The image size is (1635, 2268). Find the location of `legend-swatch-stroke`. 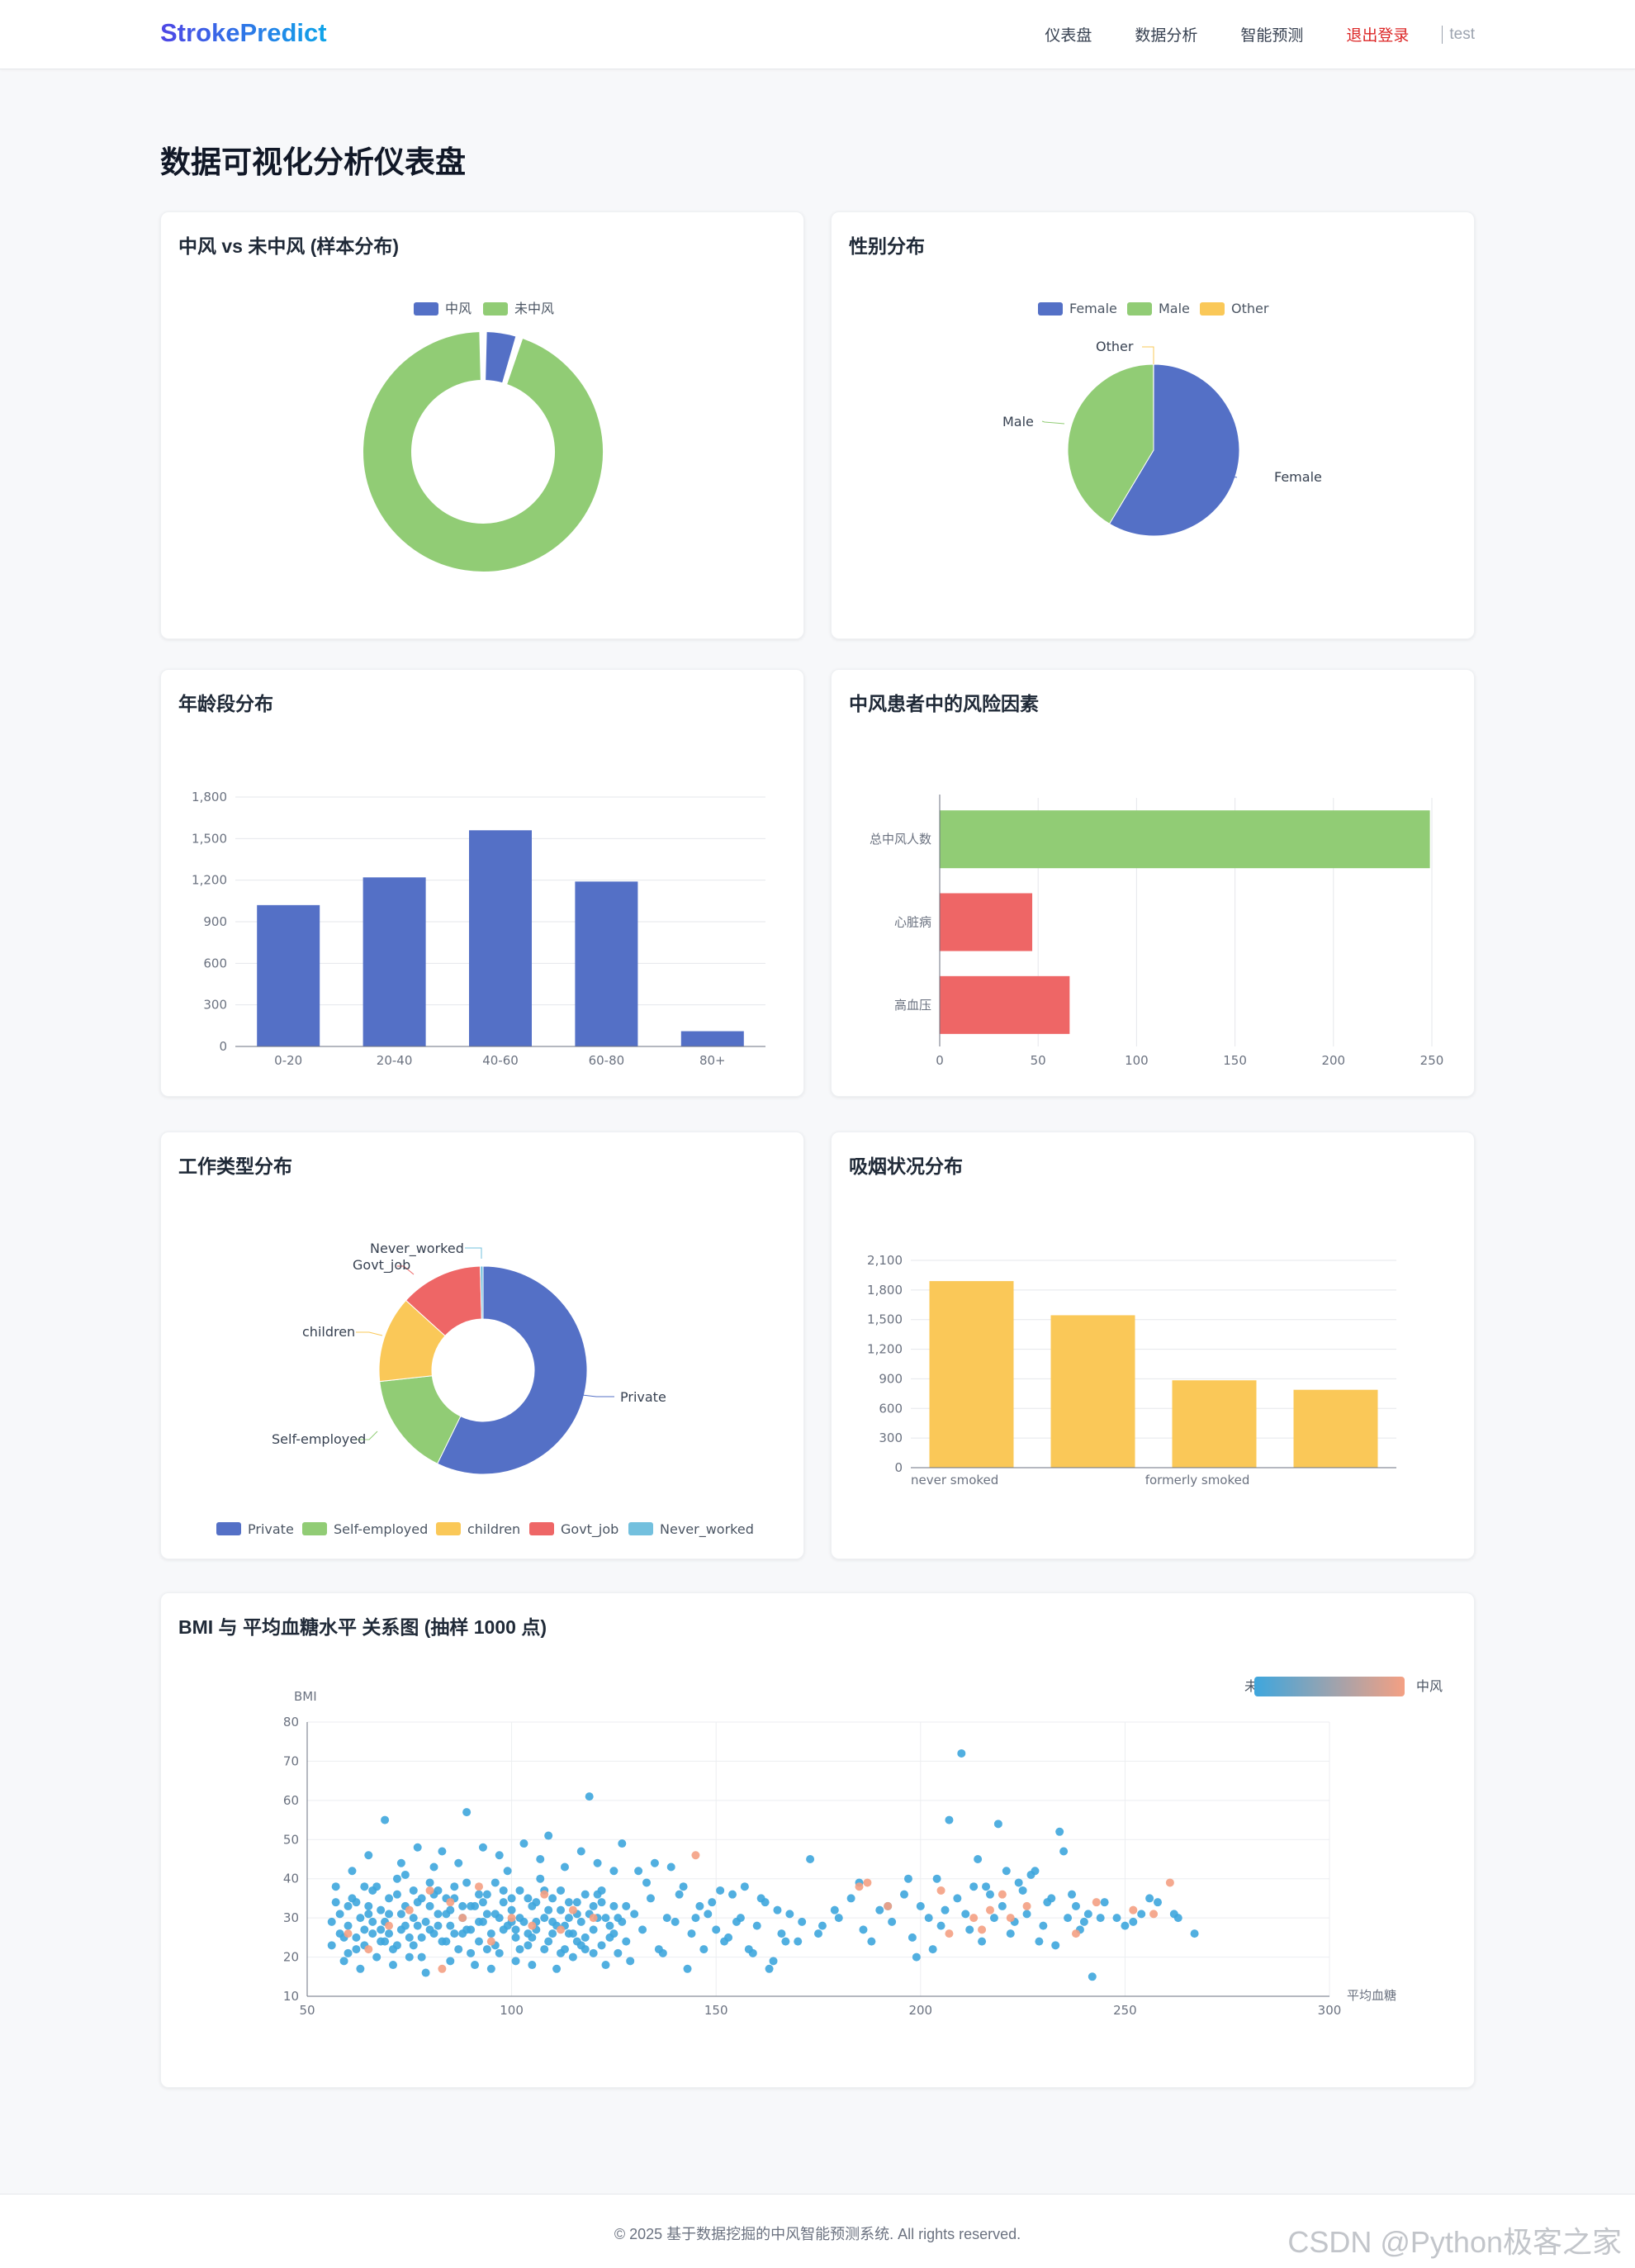

legend-swatch-stroke is located at coordinates (426, 309).